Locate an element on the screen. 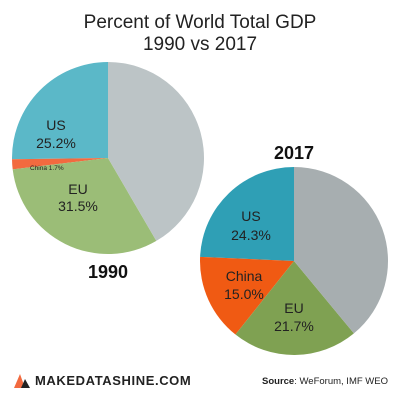 This screenshot has width=400, height=400. source-note: Source: WeForum, IMF WEO is located at coordinates (325, 381).